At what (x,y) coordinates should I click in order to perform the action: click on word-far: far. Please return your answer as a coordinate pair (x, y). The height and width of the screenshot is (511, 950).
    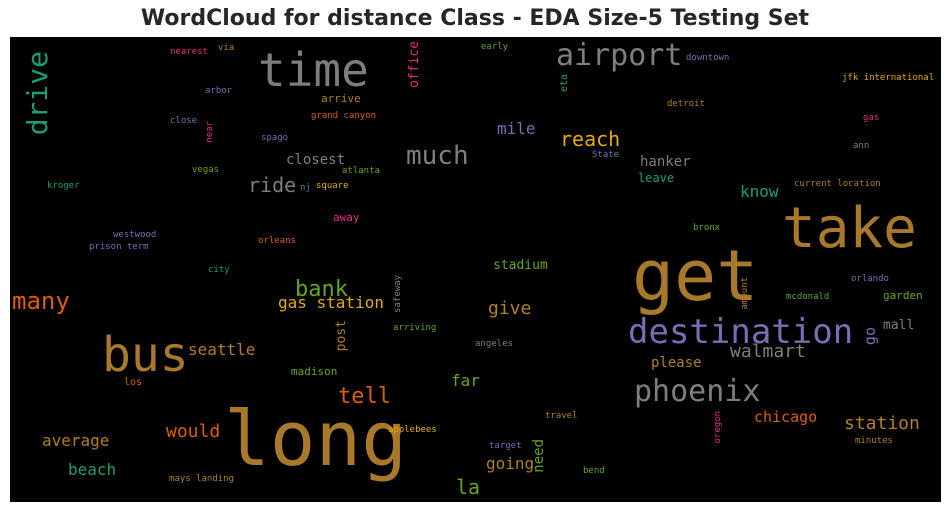
    Looking at the image, I should click on (465, 380).